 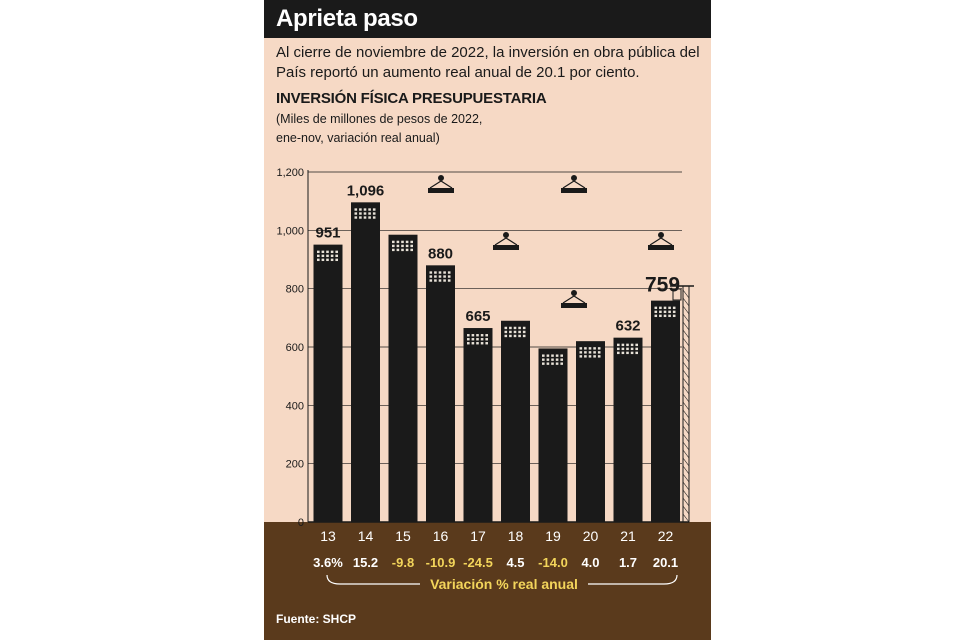 I want to click on bar-value-label: 632, so click(x=627, y=326).